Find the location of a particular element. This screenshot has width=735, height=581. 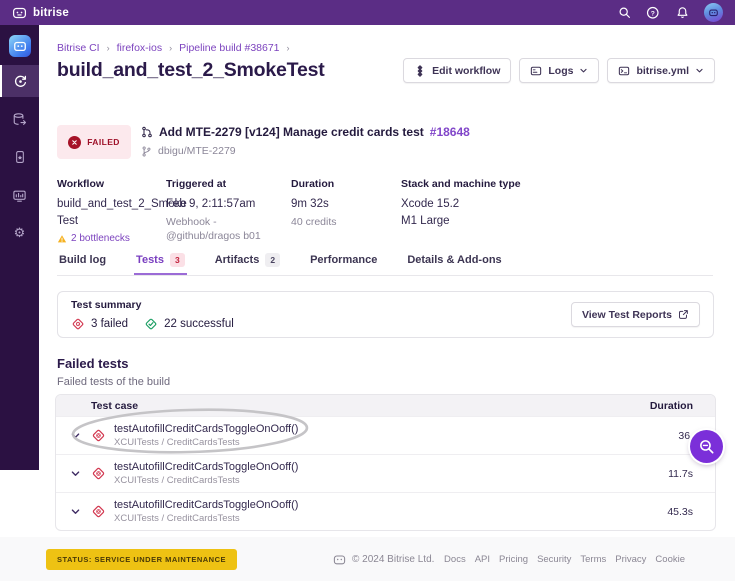

workflow-value: build_and_test_2_Smoke Test is located at coordinates (122, 212).